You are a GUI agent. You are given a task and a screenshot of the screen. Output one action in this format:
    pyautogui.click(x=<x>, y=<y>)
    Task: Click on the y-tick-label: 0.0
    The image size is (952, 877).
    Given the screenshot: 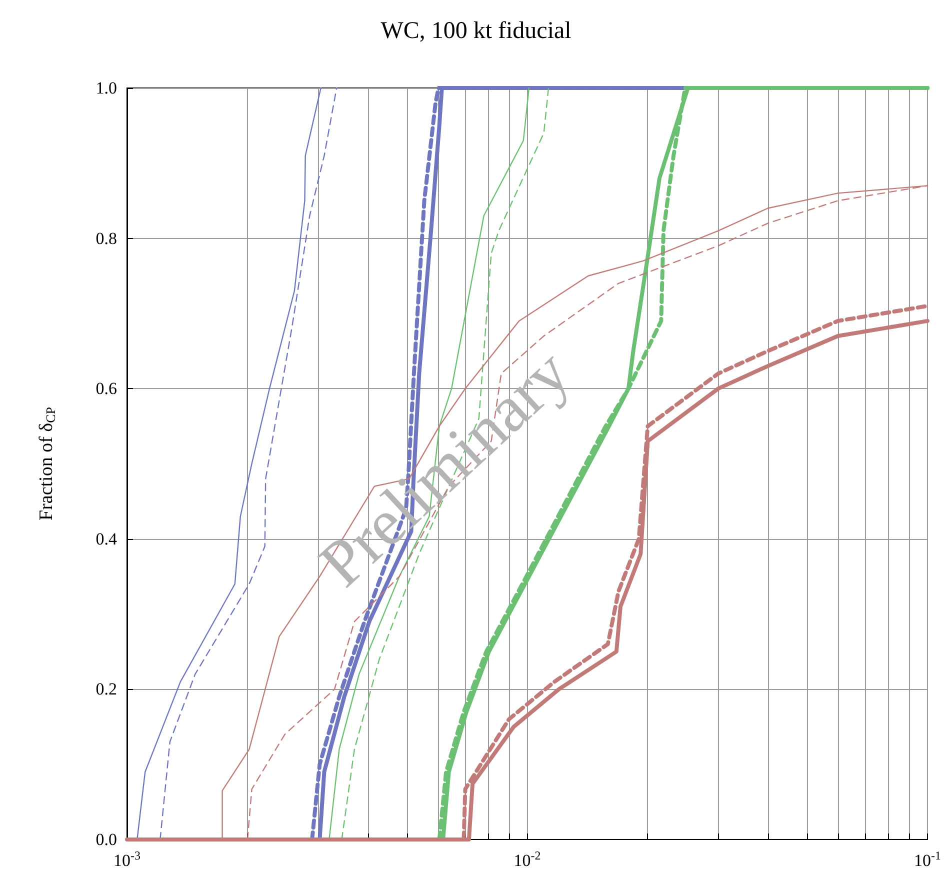 What is the action you would take?
    pyautogui.click(x=106, y=839)
    